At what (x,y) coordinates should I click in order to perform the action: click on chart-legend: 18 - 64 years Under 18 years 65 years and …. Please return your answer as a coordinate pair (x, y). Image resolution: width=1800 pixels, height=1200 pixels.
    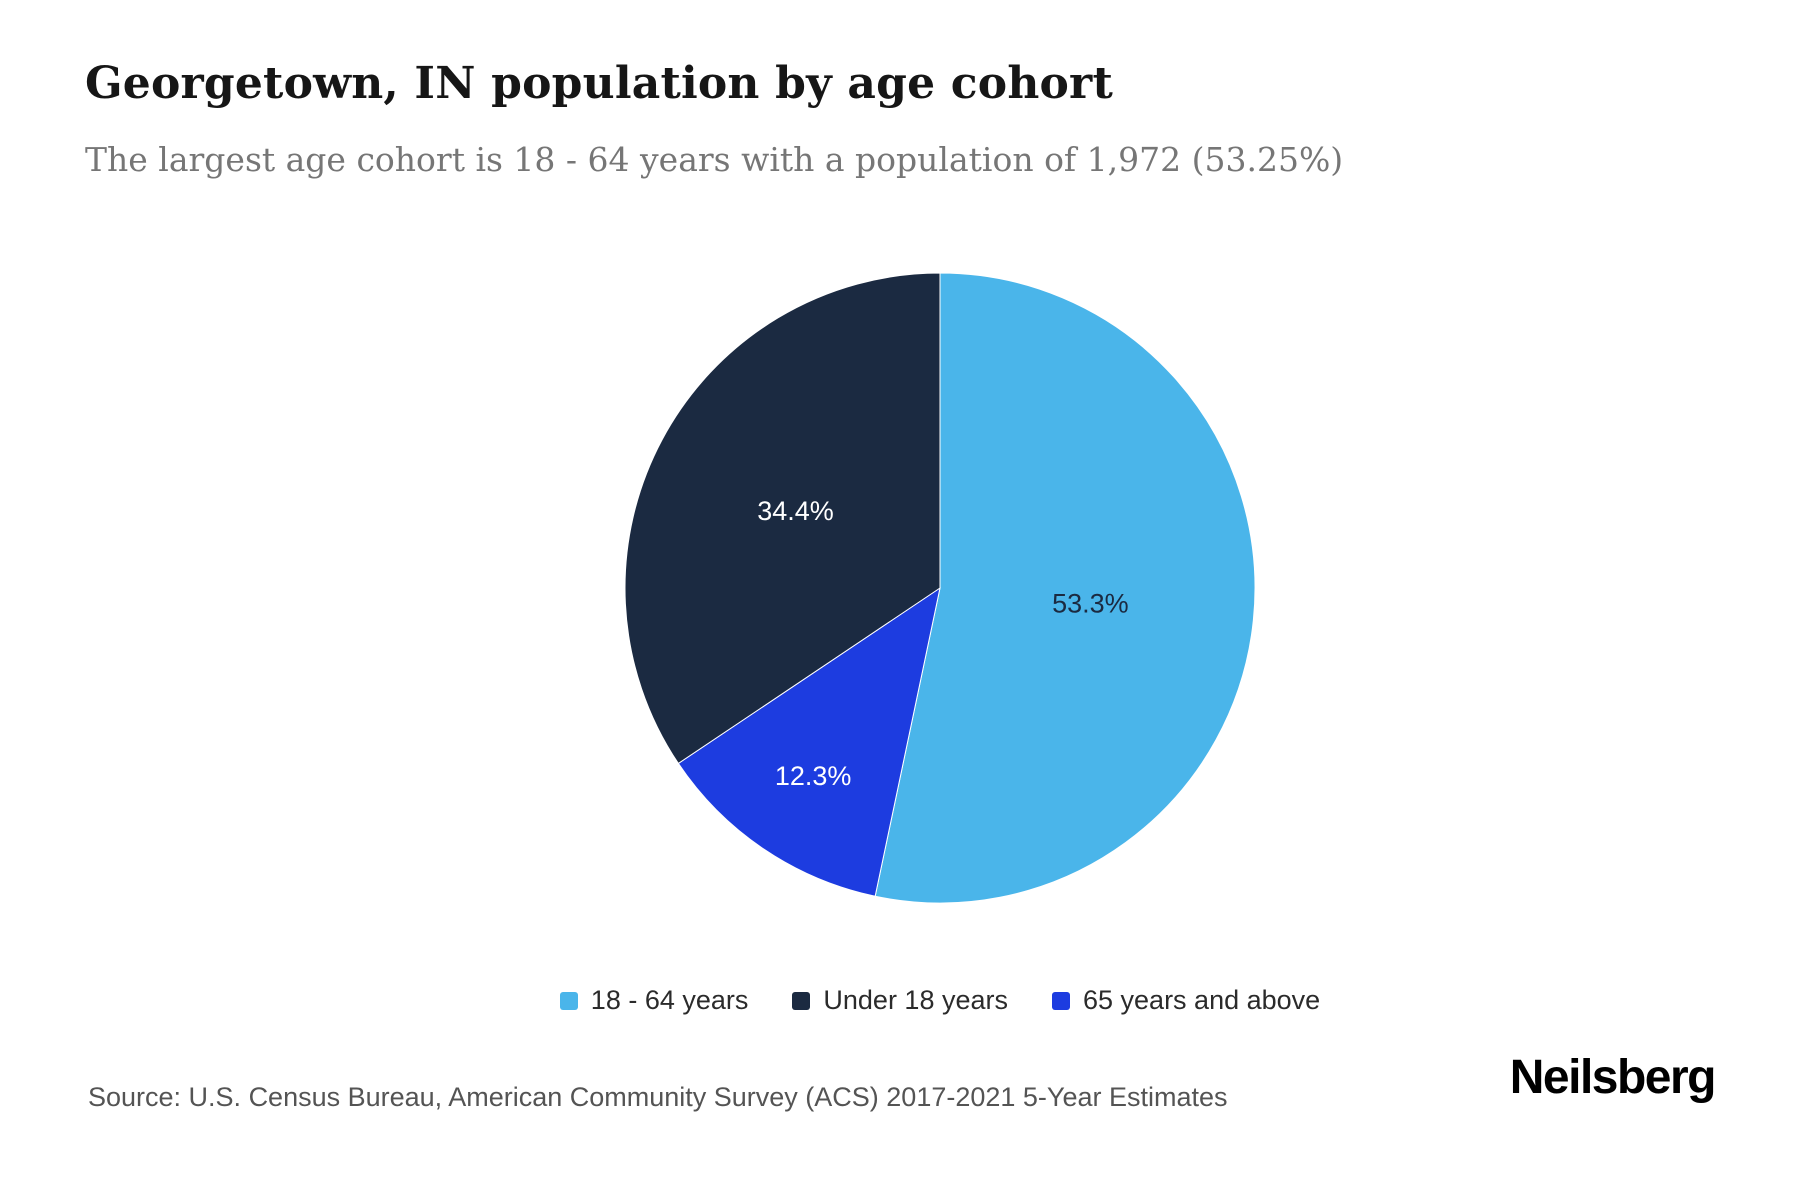
    Looking at the image, I should click on (900, 1000).